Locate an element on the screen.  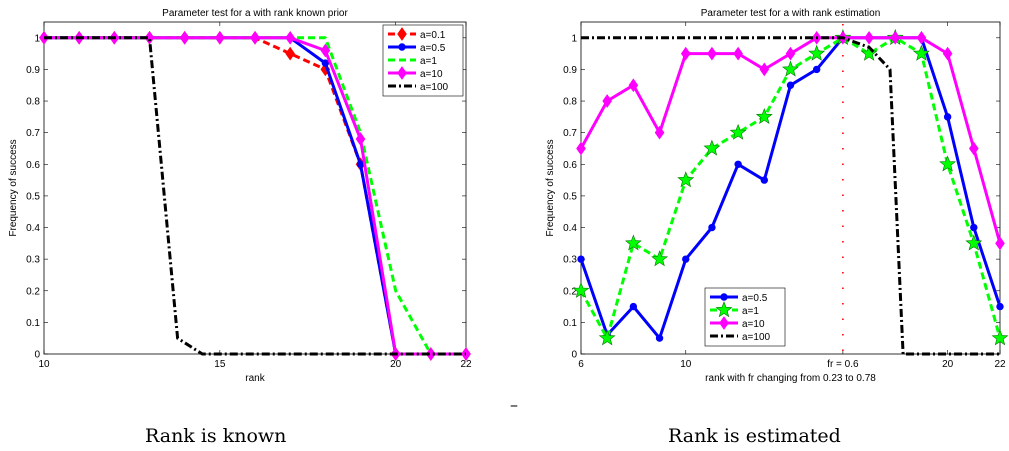
y-tick-label: 0.4 is located at coordinates (570, 228).